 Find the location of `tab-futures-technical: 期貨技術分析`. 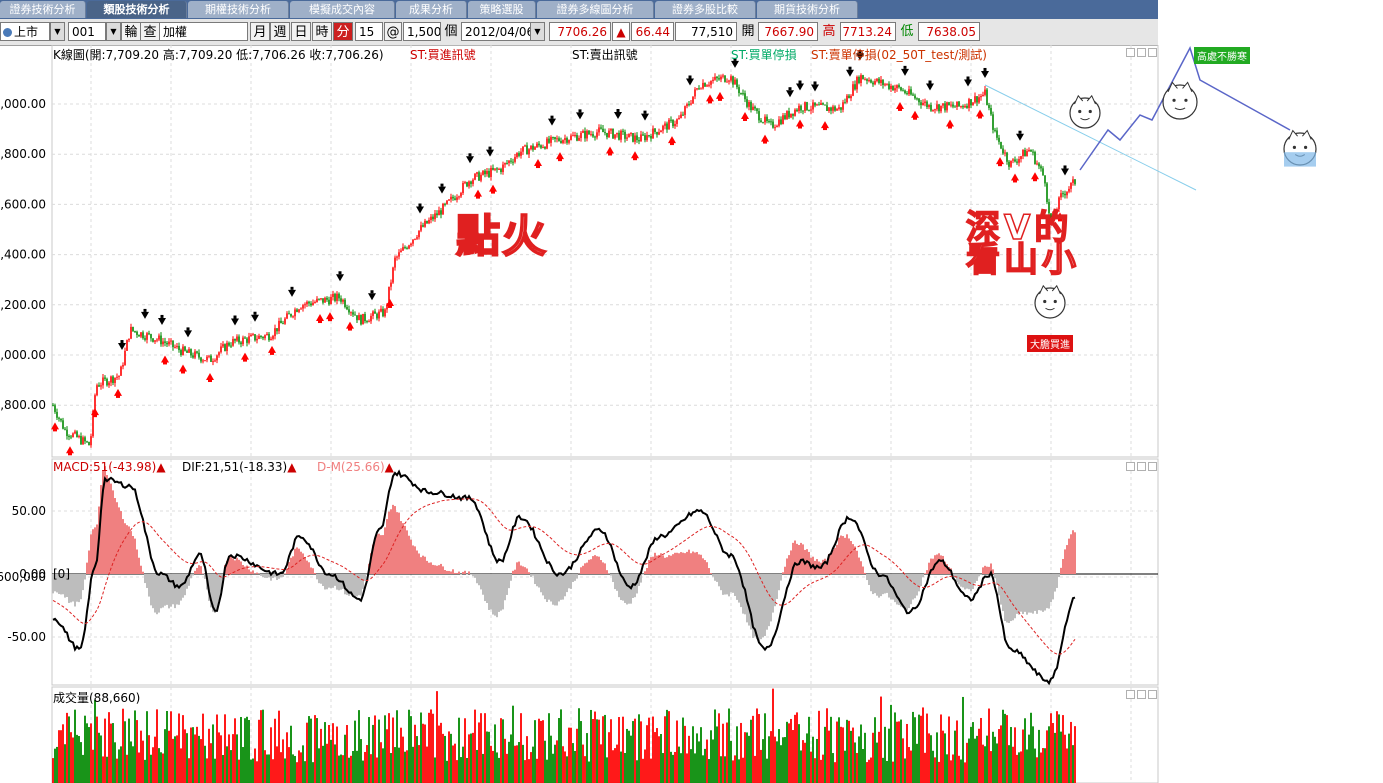

tab-futures-technical: 期貨技術分析 is located at coordinates (807, 9).